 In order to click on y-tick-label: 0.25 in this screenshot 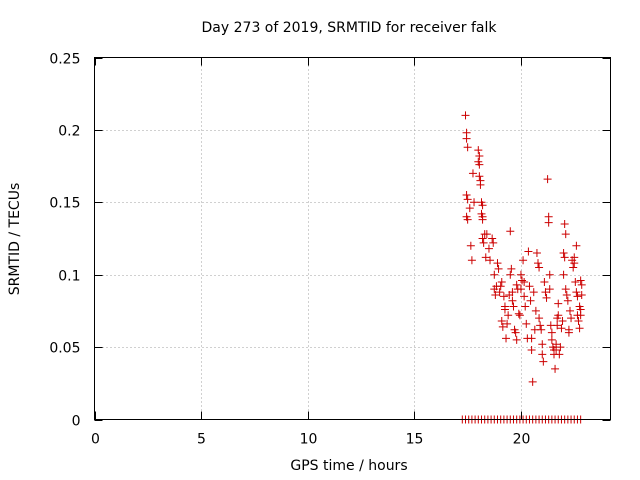, I will do `click(64, 60)`.